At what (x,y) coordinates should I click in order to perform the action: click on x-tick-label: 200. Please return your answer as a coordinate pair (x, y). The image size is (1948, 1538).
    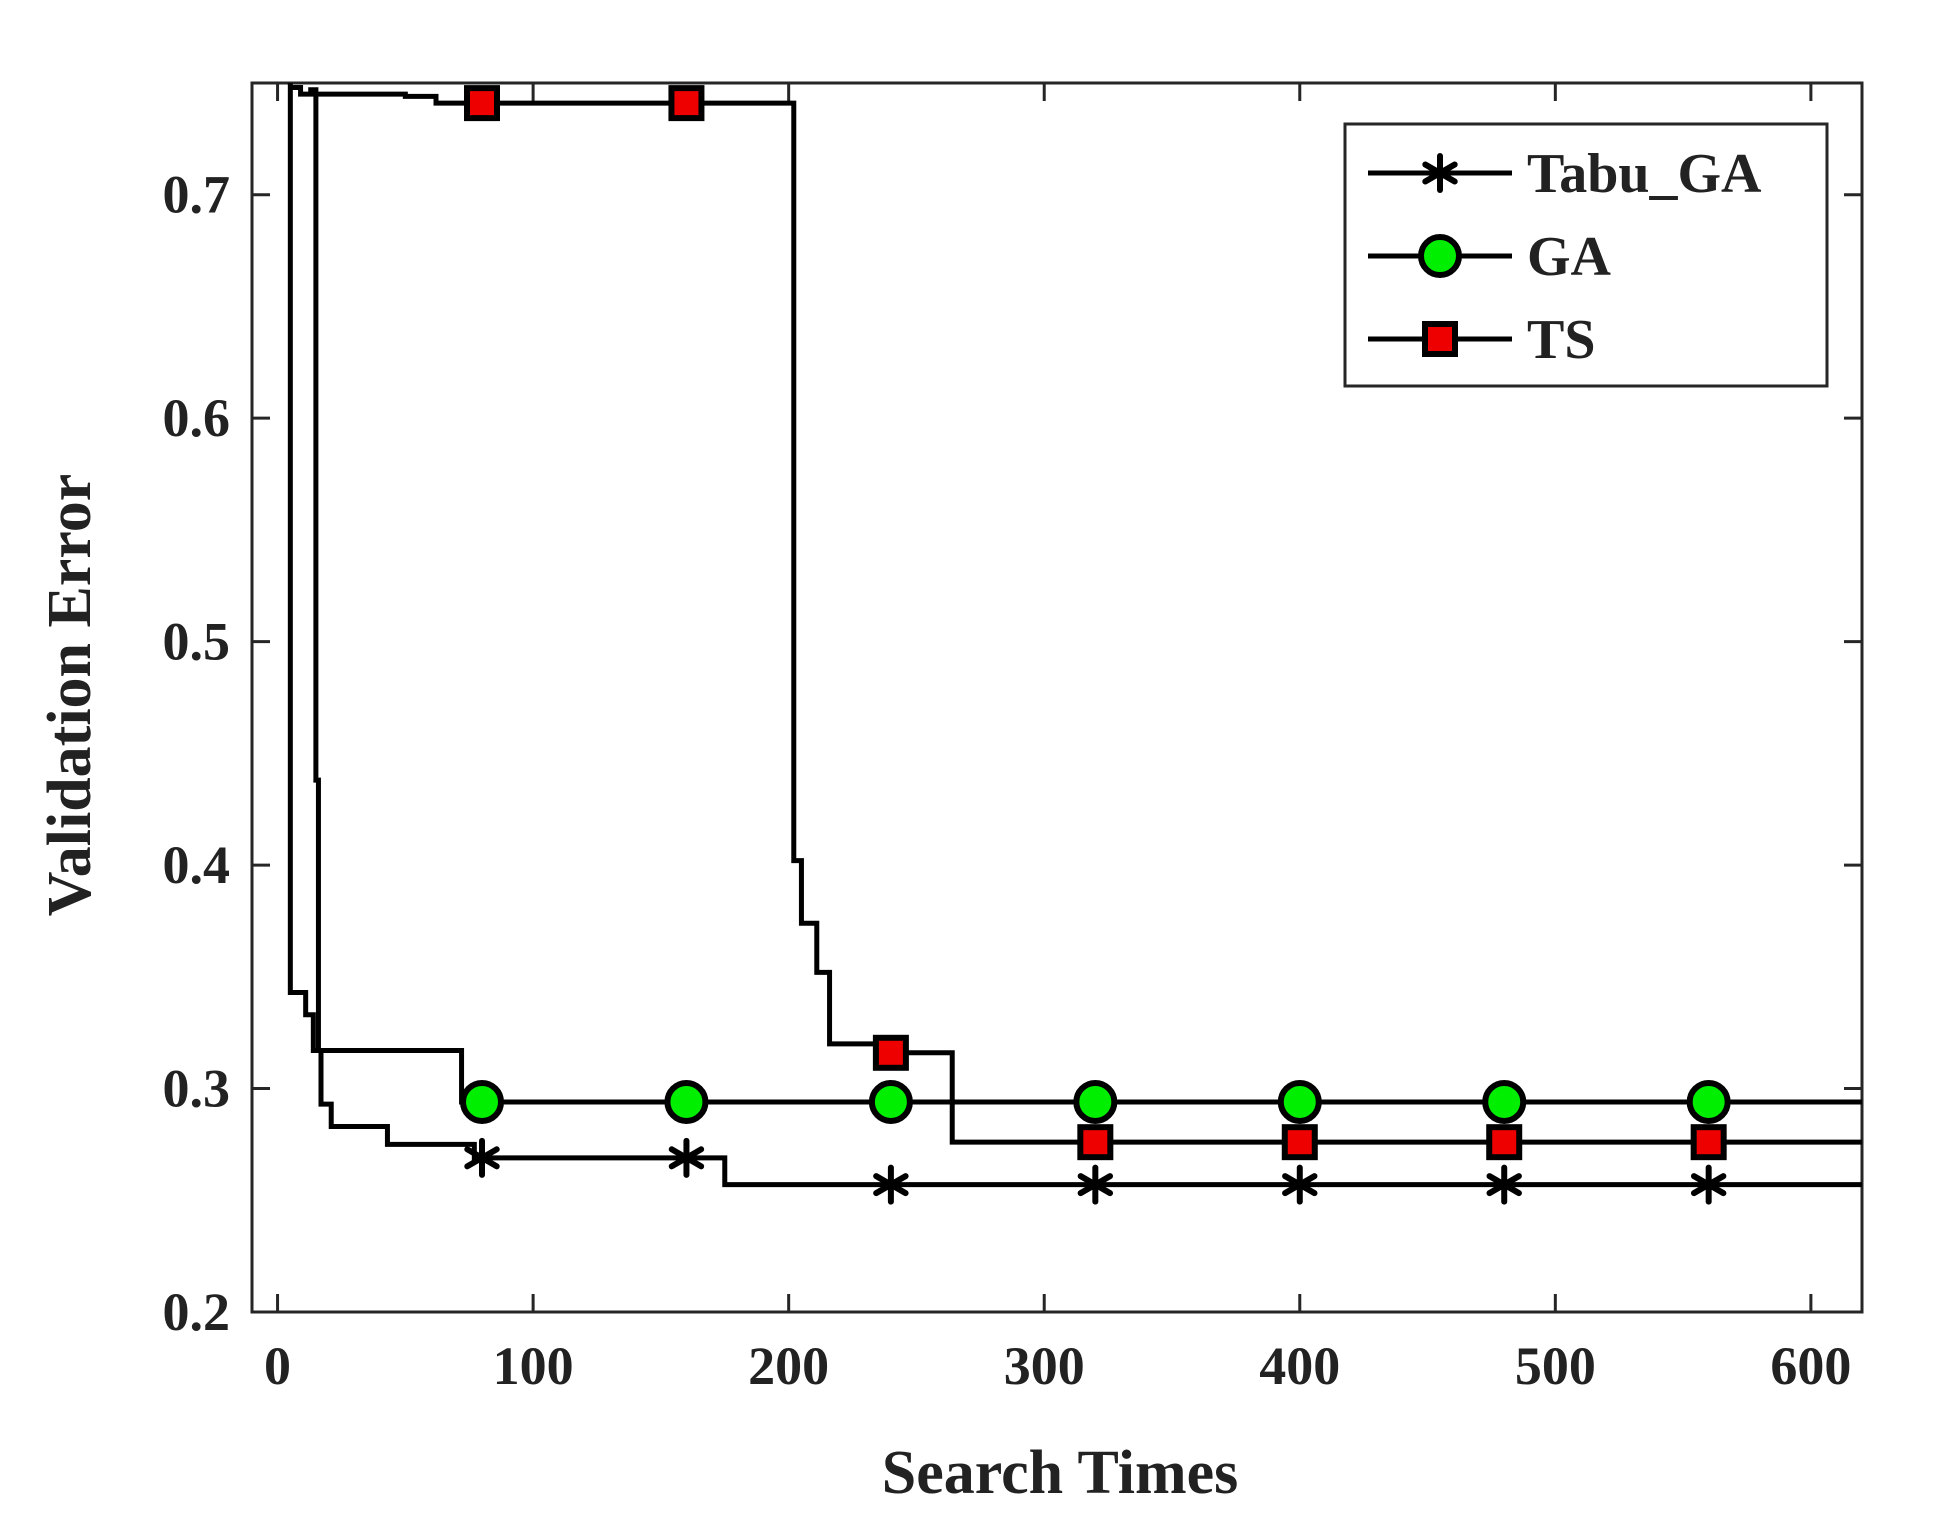
    Looking at the image, I should click on (788, 1366).